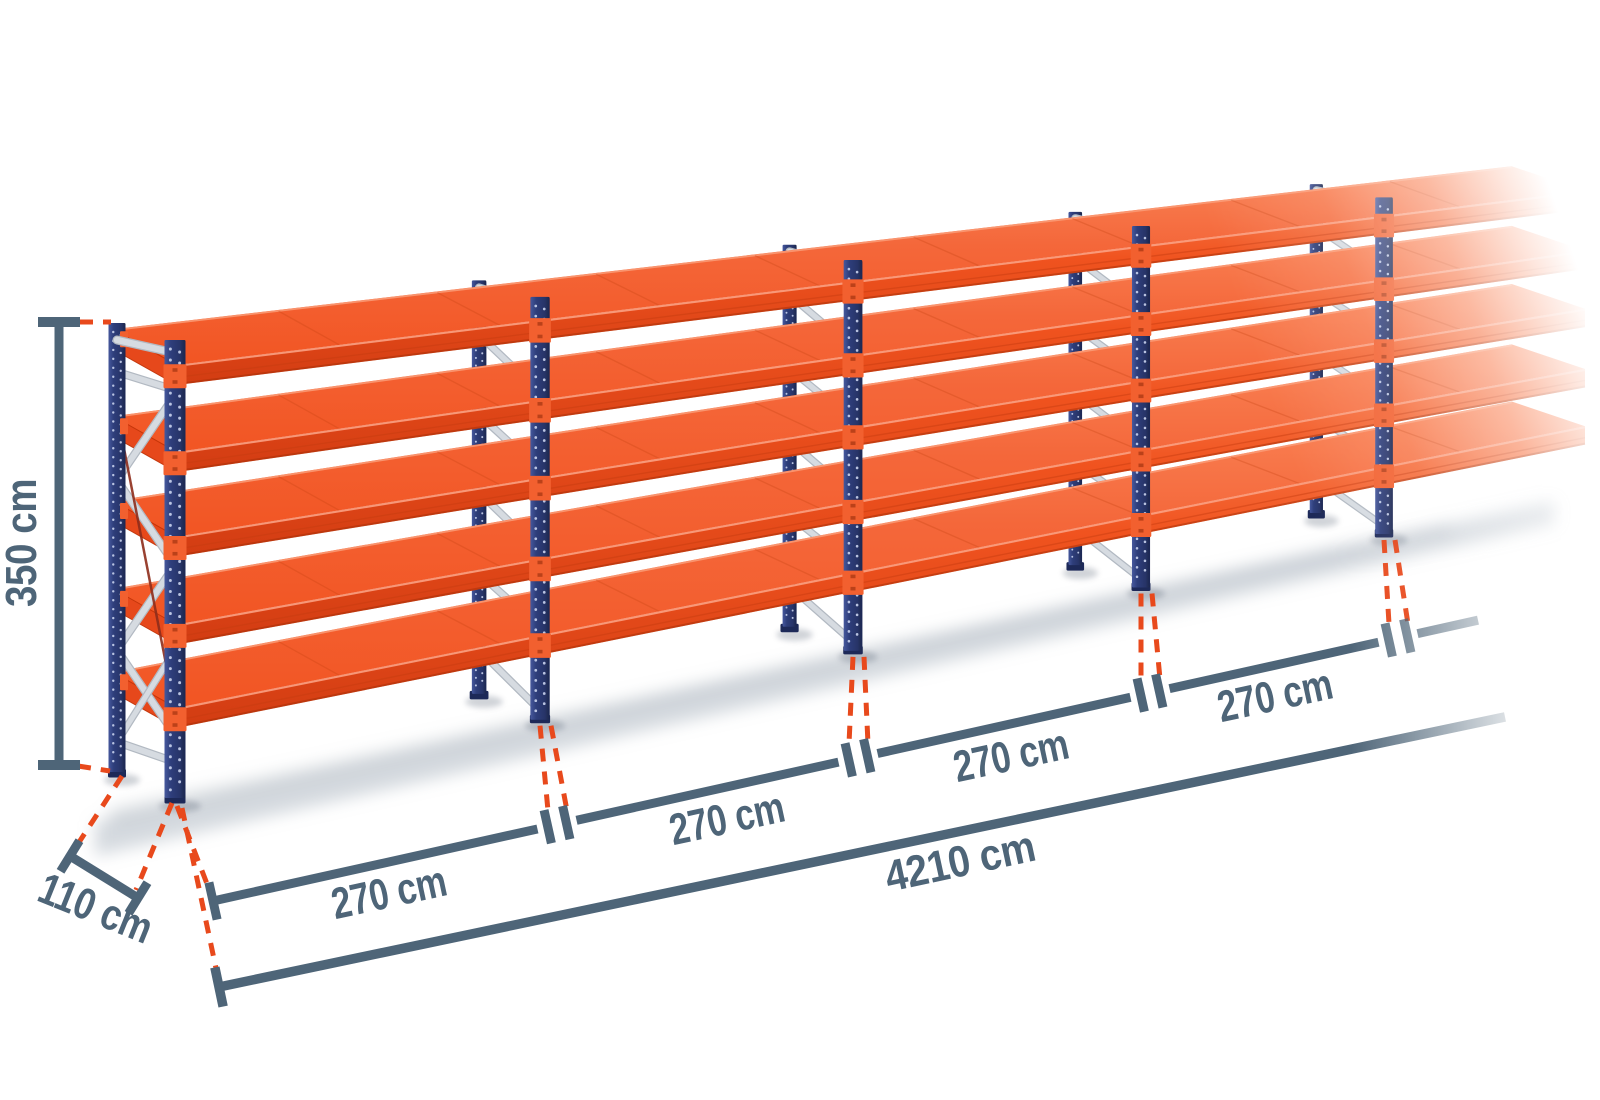  I want to click on rack-end-frame, so click(152, 567).